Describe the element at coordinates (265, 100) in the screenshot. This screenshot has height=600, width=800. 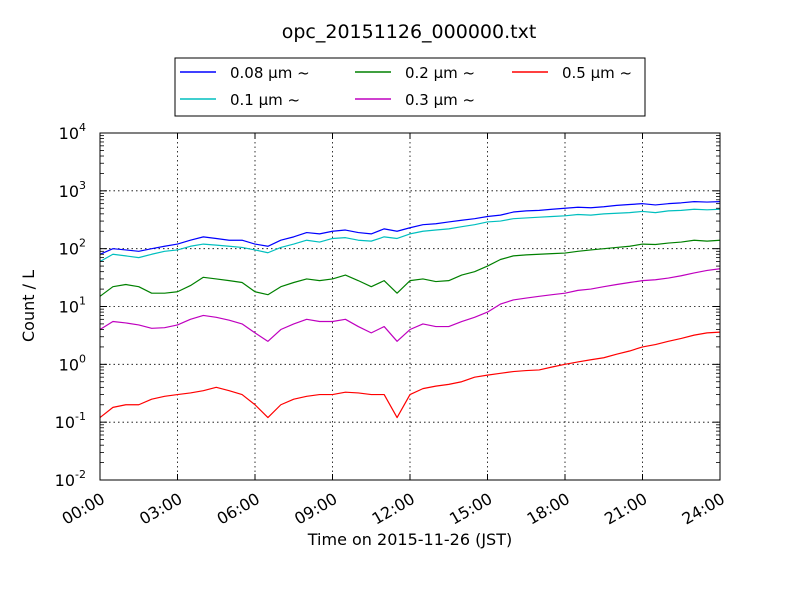
I see `legend-label: 0.1 μm ~` at that location.